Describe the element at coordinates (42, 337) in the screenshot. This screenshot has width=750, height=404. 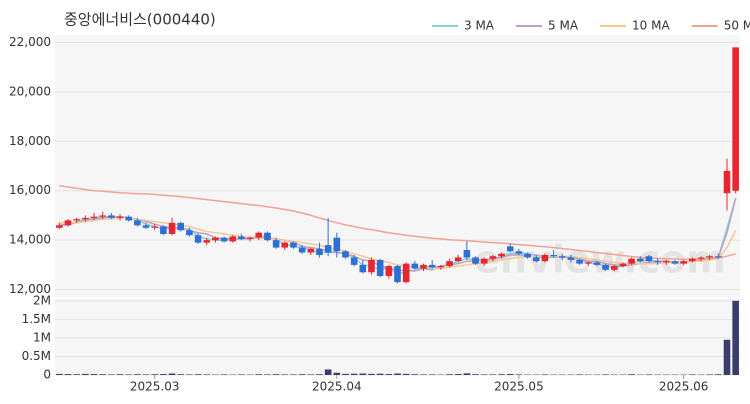
I see `y-tick-label: 1M` at that location.